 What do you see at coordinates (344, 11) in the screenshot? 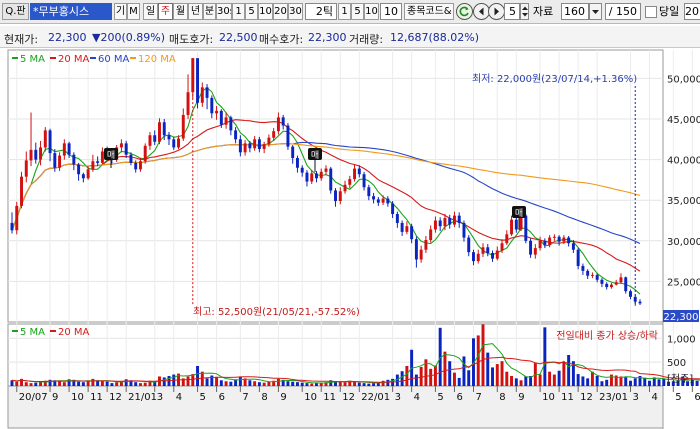
I see `tick-button-1: 1` at bounding box center [344, 11].